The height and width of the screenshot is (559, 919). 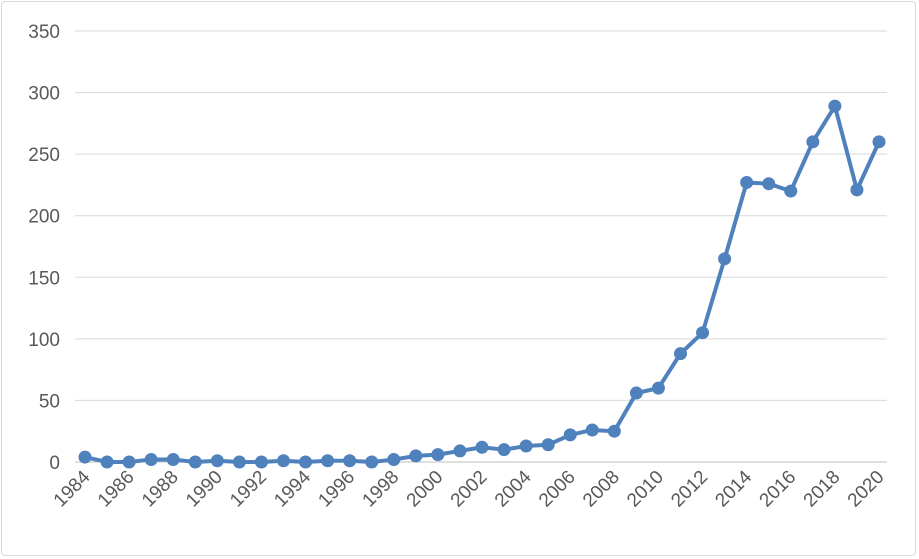 I want to click on x-tick-label-1992: 1992, so click(x=248, y=489).